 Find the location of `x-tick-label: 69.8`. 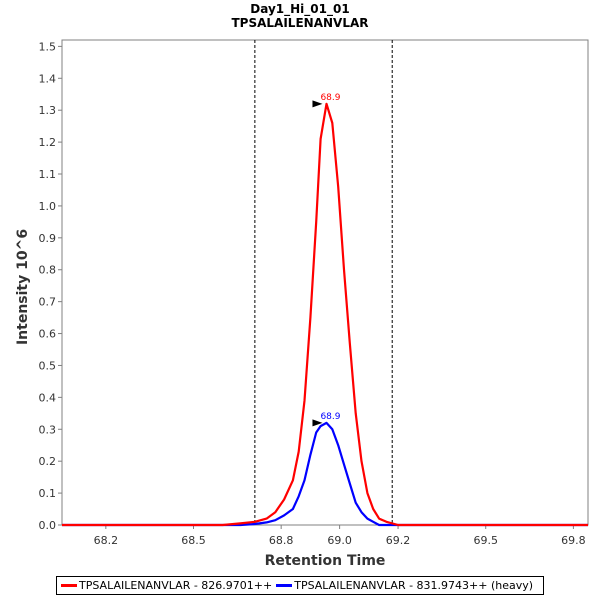

x-tick-label: 69.8 is located at coordinates (573, 540).